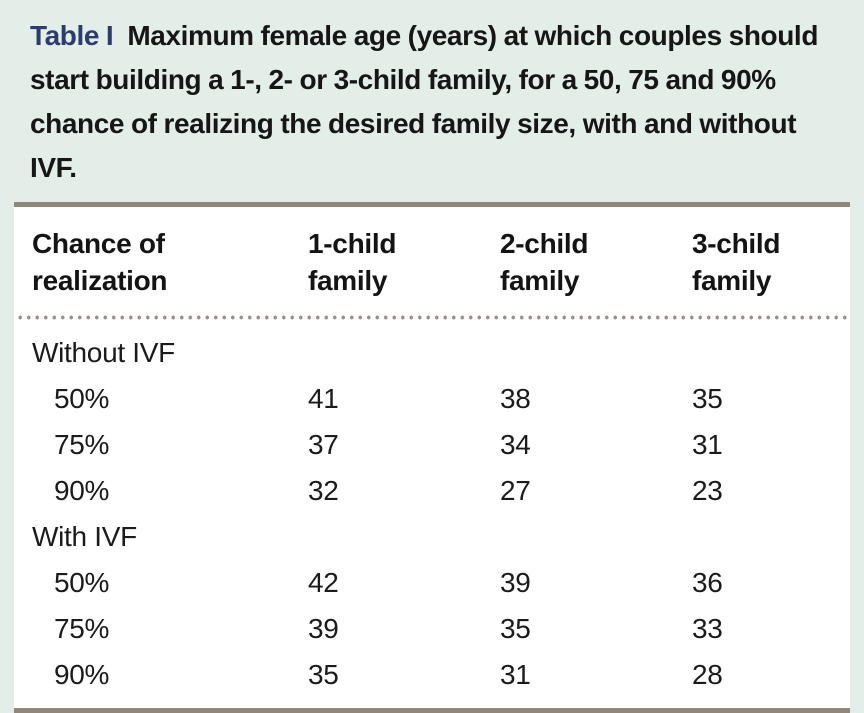 The width and height of the screenshot is (864, 713). I want to click on value-cell-3-child: 36, so click(707, 582).